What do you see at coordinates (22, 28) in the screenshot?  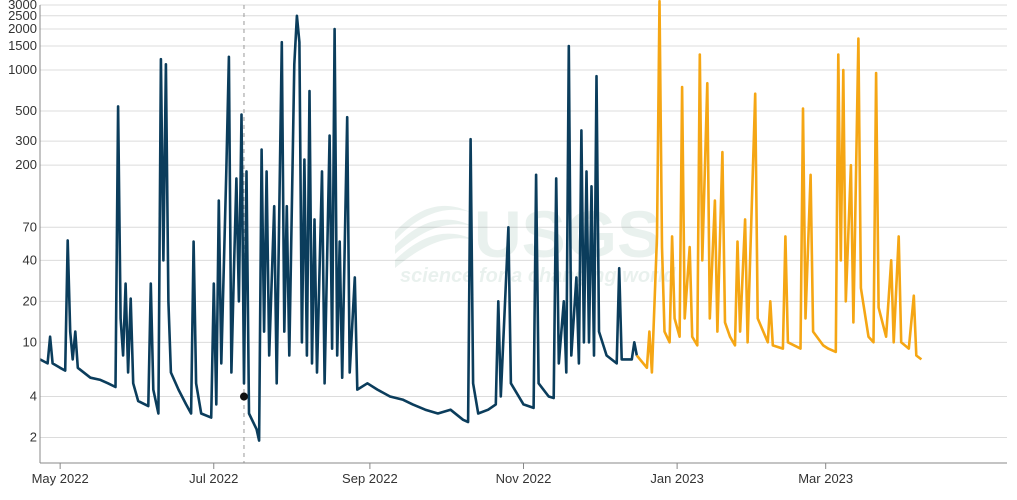 I see `y-tick-label: 2000` at bounding box center [22, 28].